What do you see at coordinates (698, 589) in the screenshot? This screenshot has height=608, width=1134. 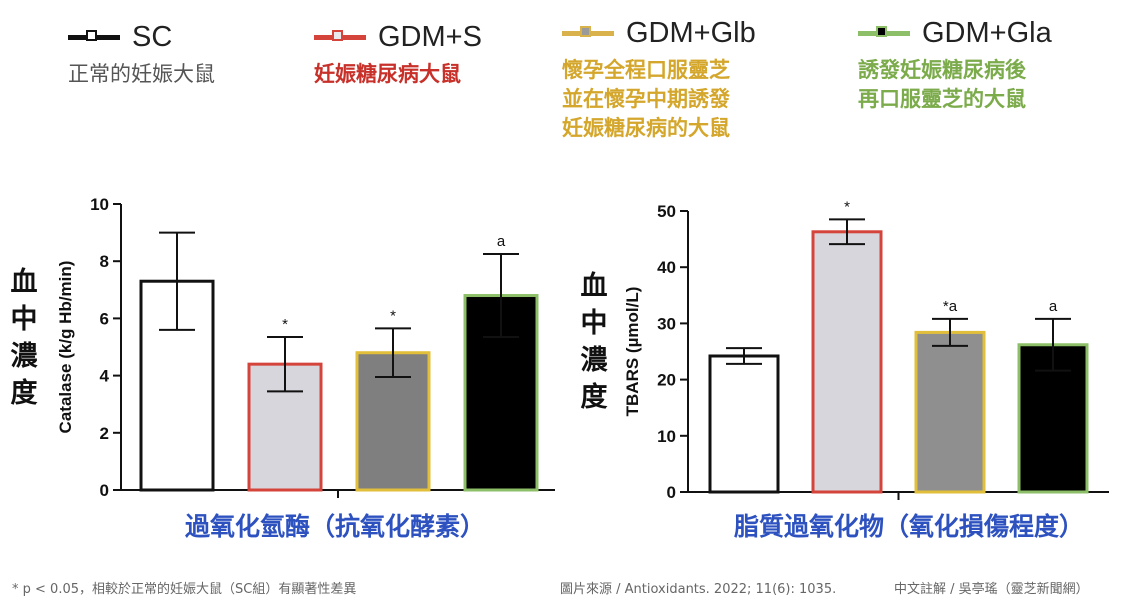 I see `footnote-source: 圖片來源 / Antioxidants. 2022; 11(6): 1035.` at bounding box center [698, 589].